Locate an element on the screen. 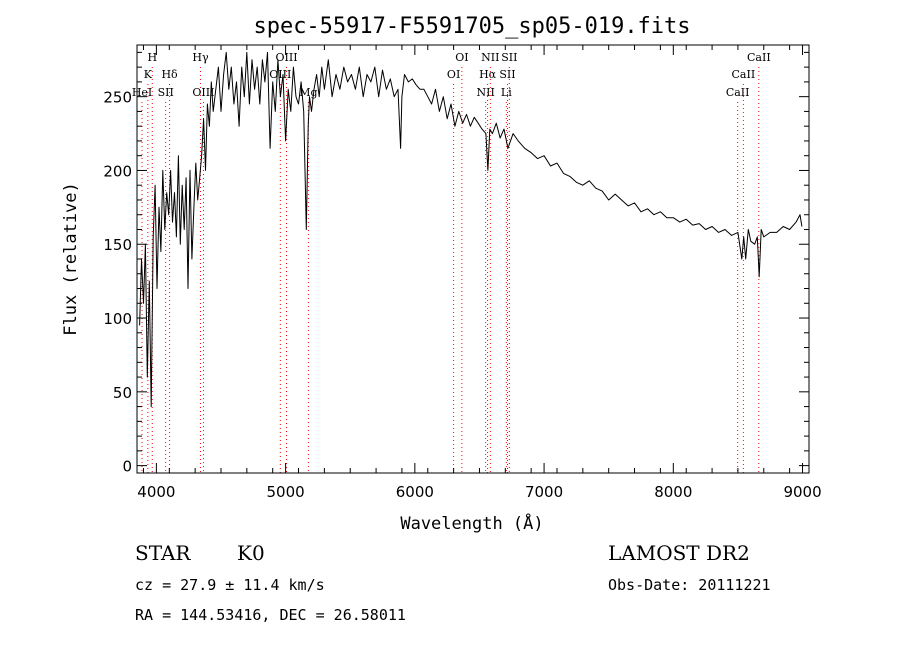 The width and height of the screenshot is (900, 650). obs-date: Obs-Date: 20111221 is located at coordinates (689, 585).